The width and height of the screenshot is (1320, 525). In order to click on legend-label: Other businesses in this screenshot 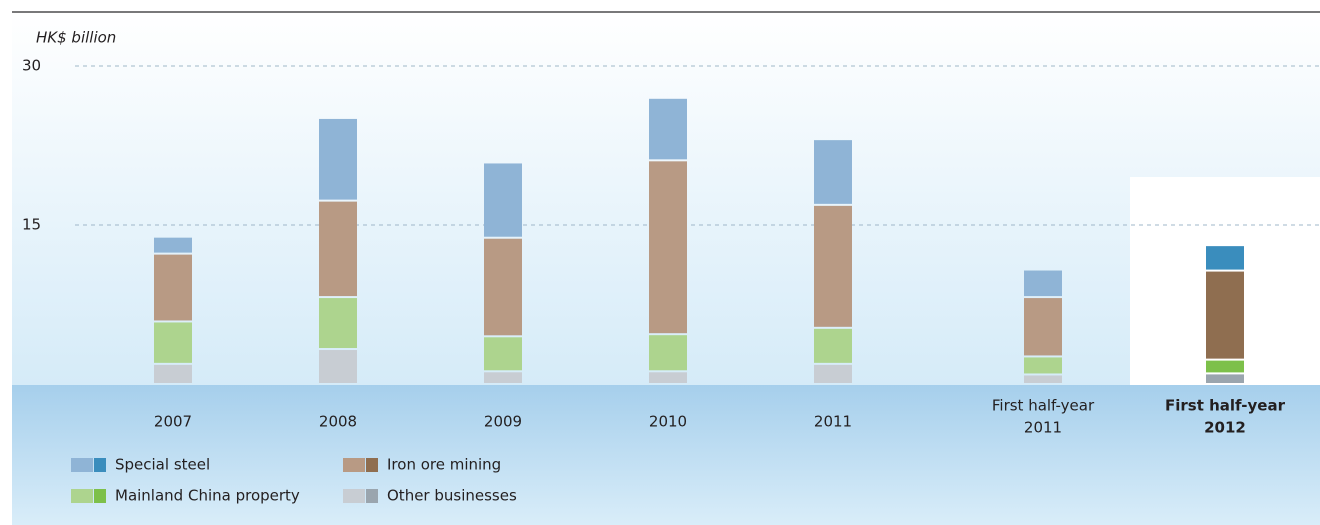, I will do `click(452, 496)`.